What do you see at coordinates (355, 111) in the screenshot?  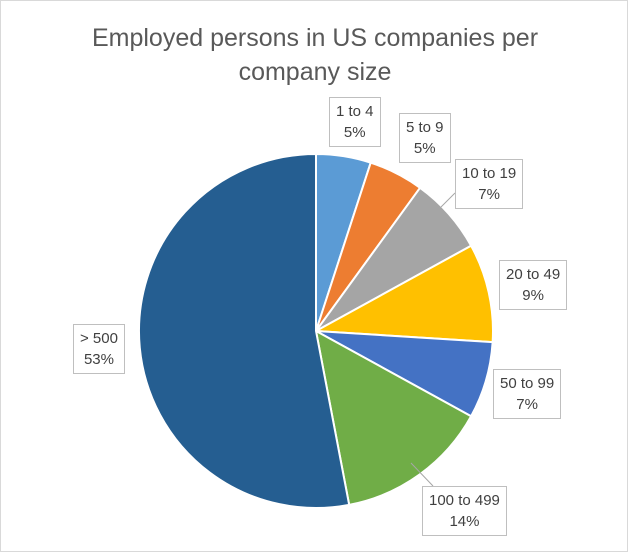 I see `data-label-category: 1 to 4` at bounding box center [355, 111].